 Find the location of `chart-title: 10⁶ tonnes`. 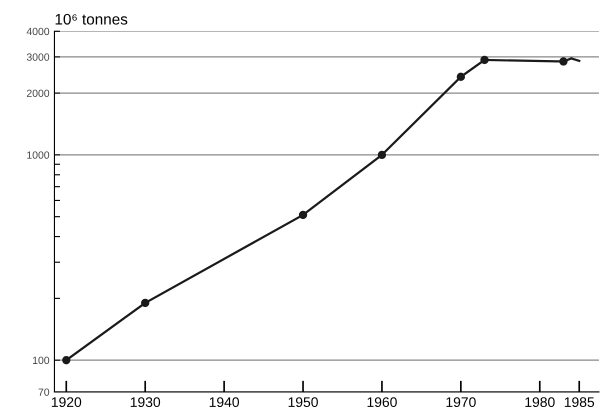

chart-title: 10⁶ tonnes is located at coordinates (92, 19).